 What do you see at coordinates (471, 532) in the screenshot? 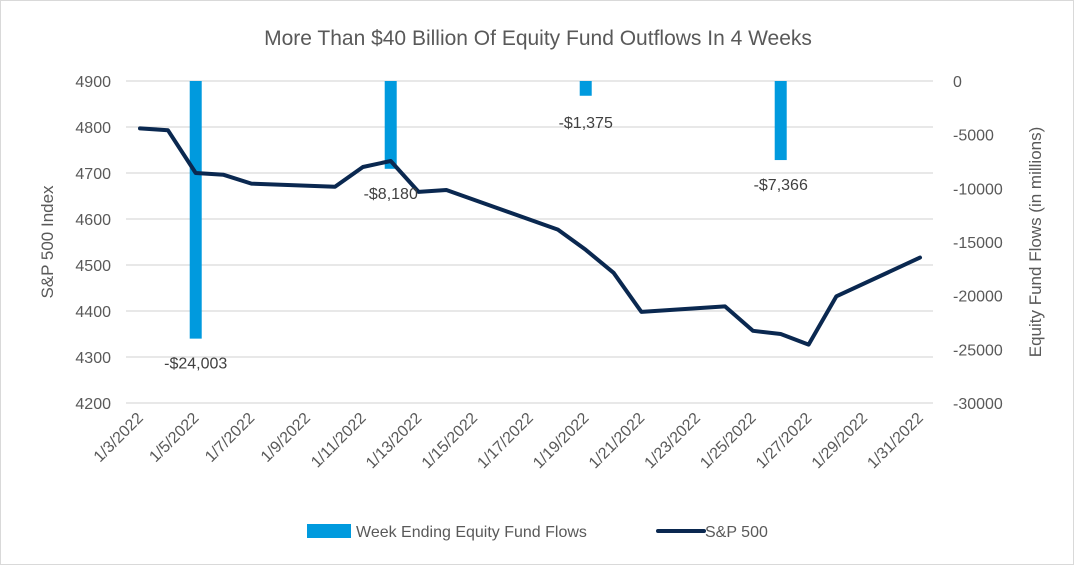
I see `legend-label-fund-flows: Week Ending Equity Fund Flows` at bounding box center [471, 532].